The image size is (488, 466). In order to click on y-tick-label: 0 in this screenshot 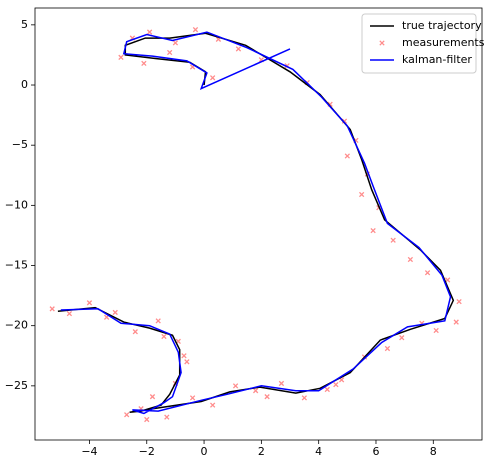, I will do `click(24, 84)`.